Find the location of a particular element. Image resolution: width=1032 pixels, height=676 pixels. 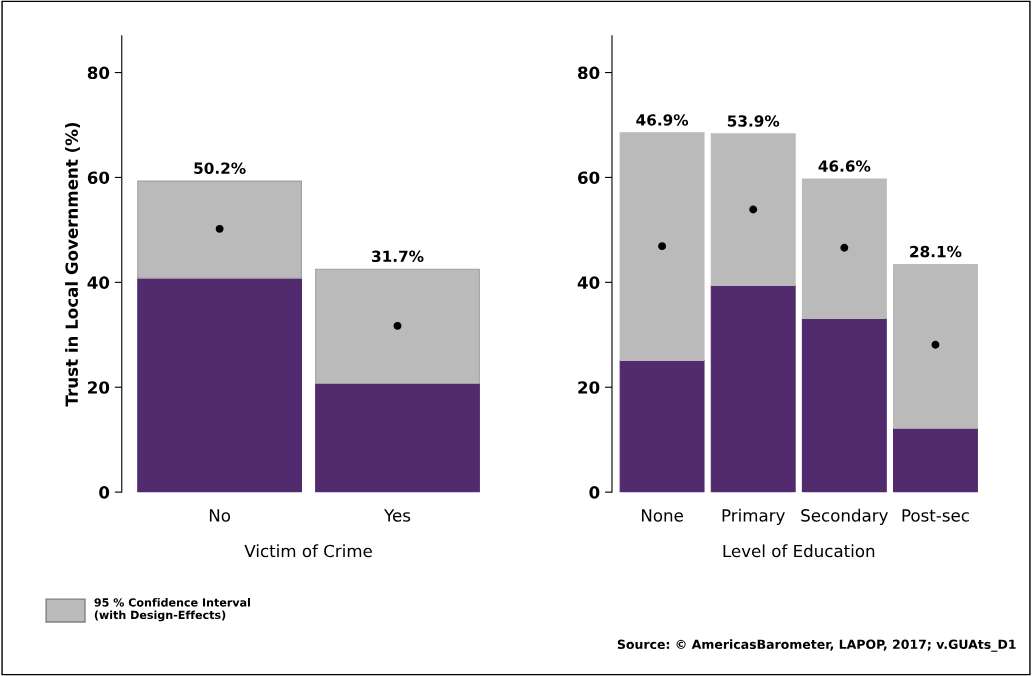

x-tick-label: Primary is located at coordinates (753, 516).